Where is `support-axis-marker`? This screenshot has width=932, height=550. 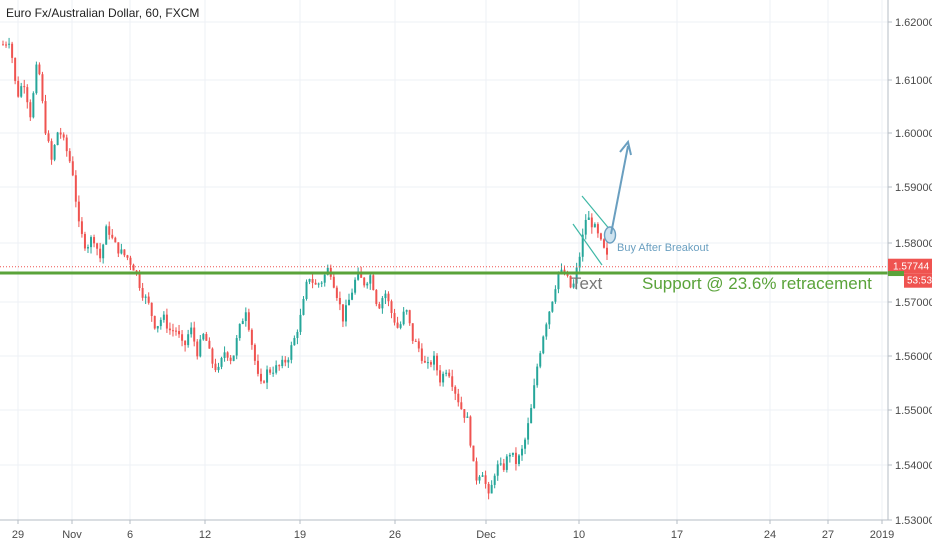 support-axis-marker is located at coordinates (896, 274).